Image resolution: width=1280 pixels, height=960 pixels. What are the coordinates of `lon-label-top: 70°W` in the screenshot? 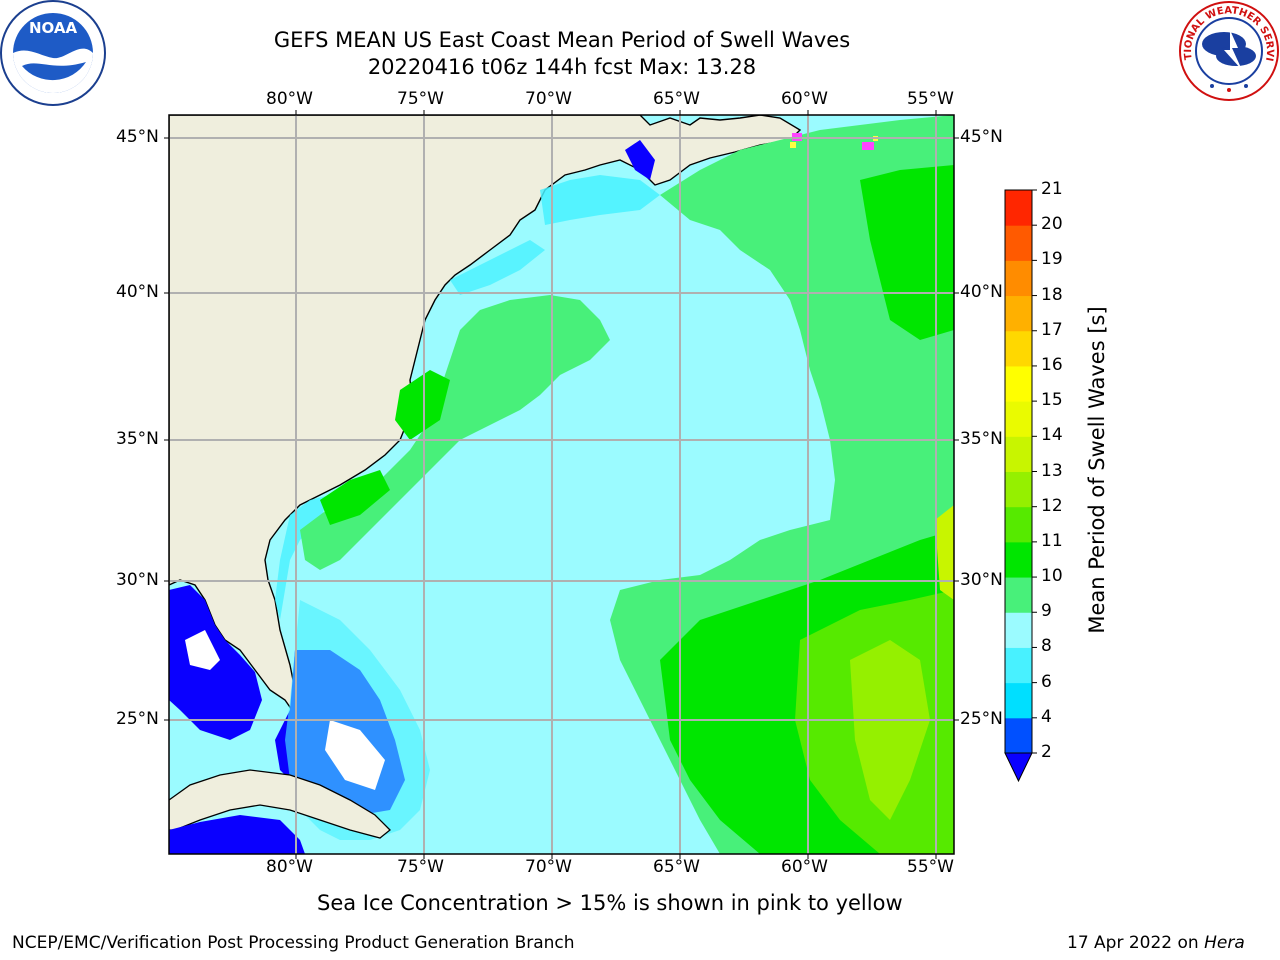 It's located at (548, 99).